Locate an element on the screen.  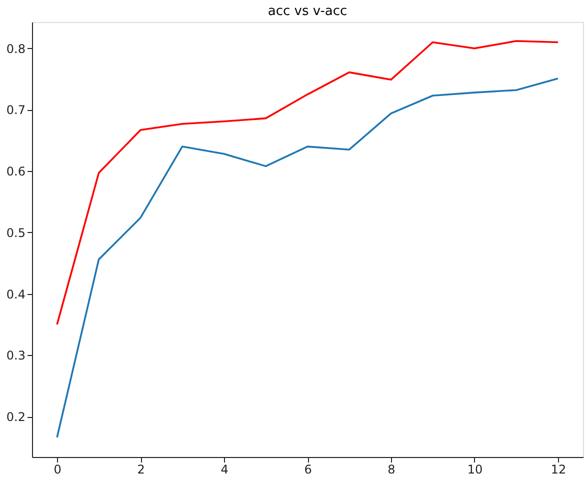
x-tick-label: 8 is located at coordinates (392, 469).